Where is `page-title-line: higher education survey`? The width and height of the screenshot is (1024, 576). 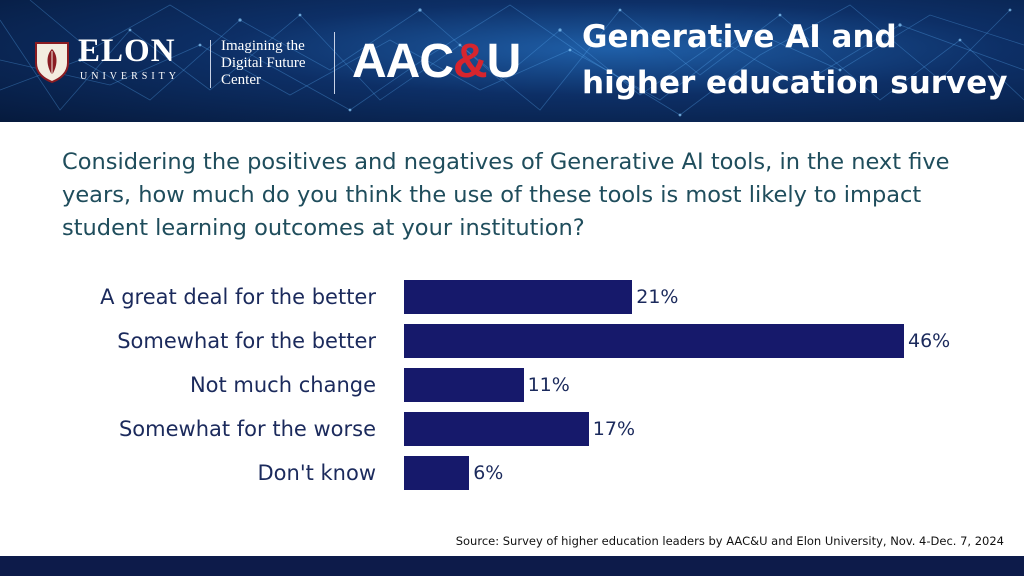 page-title-line: higher education survey is located at coordinates (795, 83).